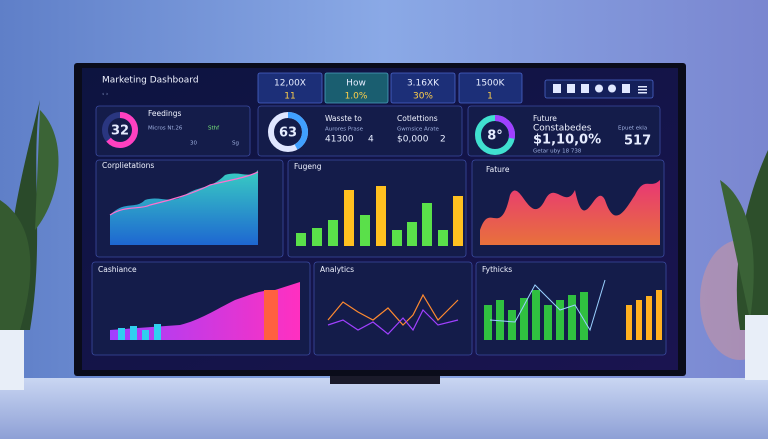 This screenshot has height=439, width=768. I want to click on icon-bar, so click(599, 89).